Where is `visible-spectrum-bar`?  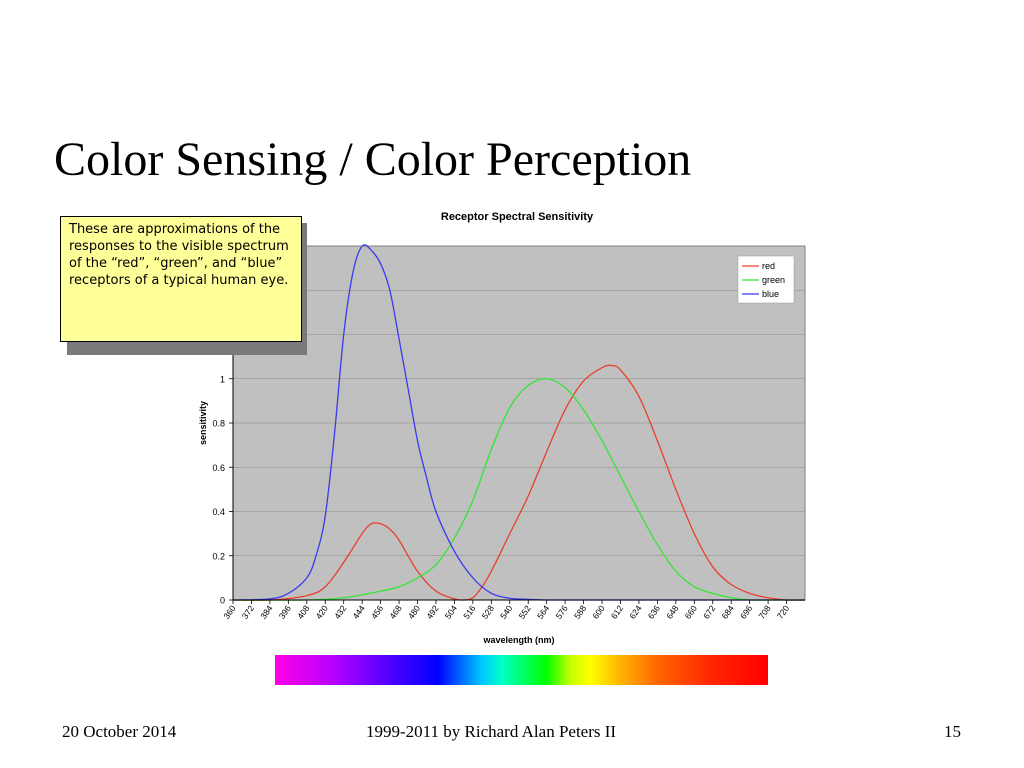
visible-spectrum-bar is located at coordinates (521, 670).